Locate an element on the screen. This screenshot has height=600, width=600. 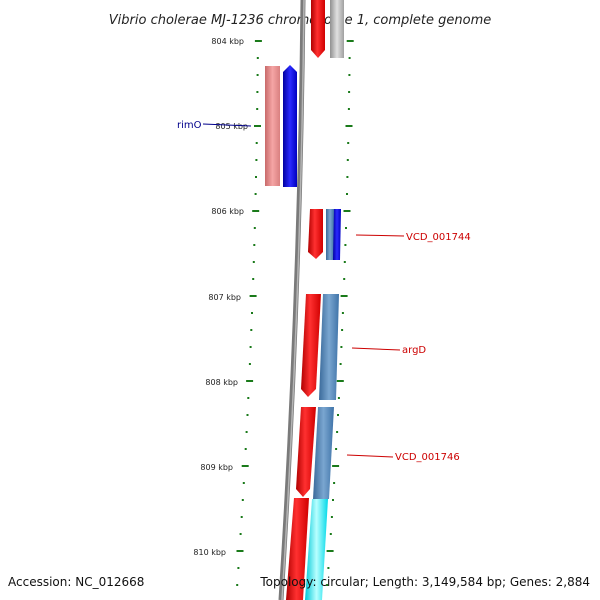
gene-label-argd: argD is located at coordinates (414, 350).